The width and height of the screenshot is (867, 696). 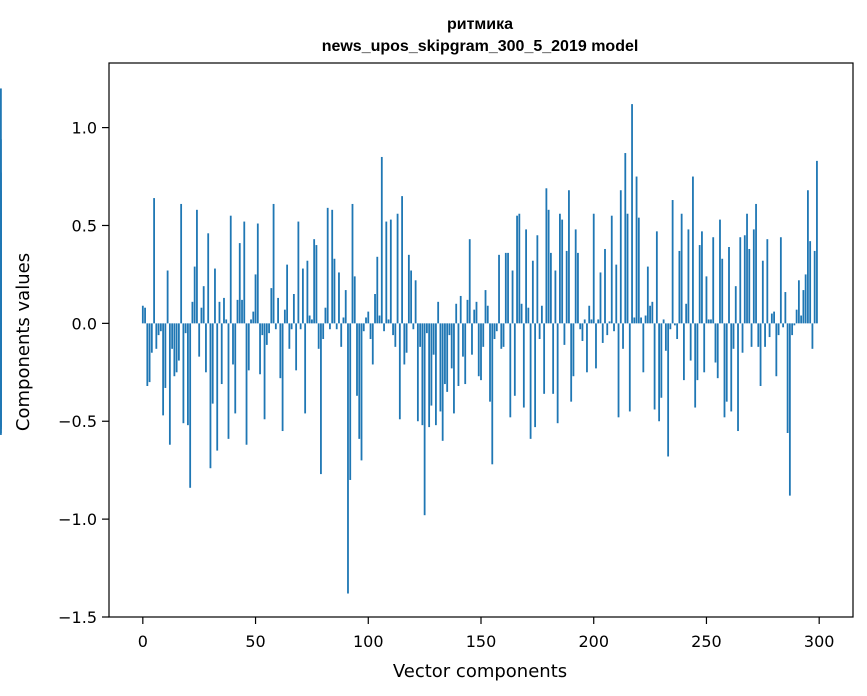 What do you see at coordinates (481, 641) in the screenshot?
I see `x-tick-label: 150` at bounding box center [481, 641].